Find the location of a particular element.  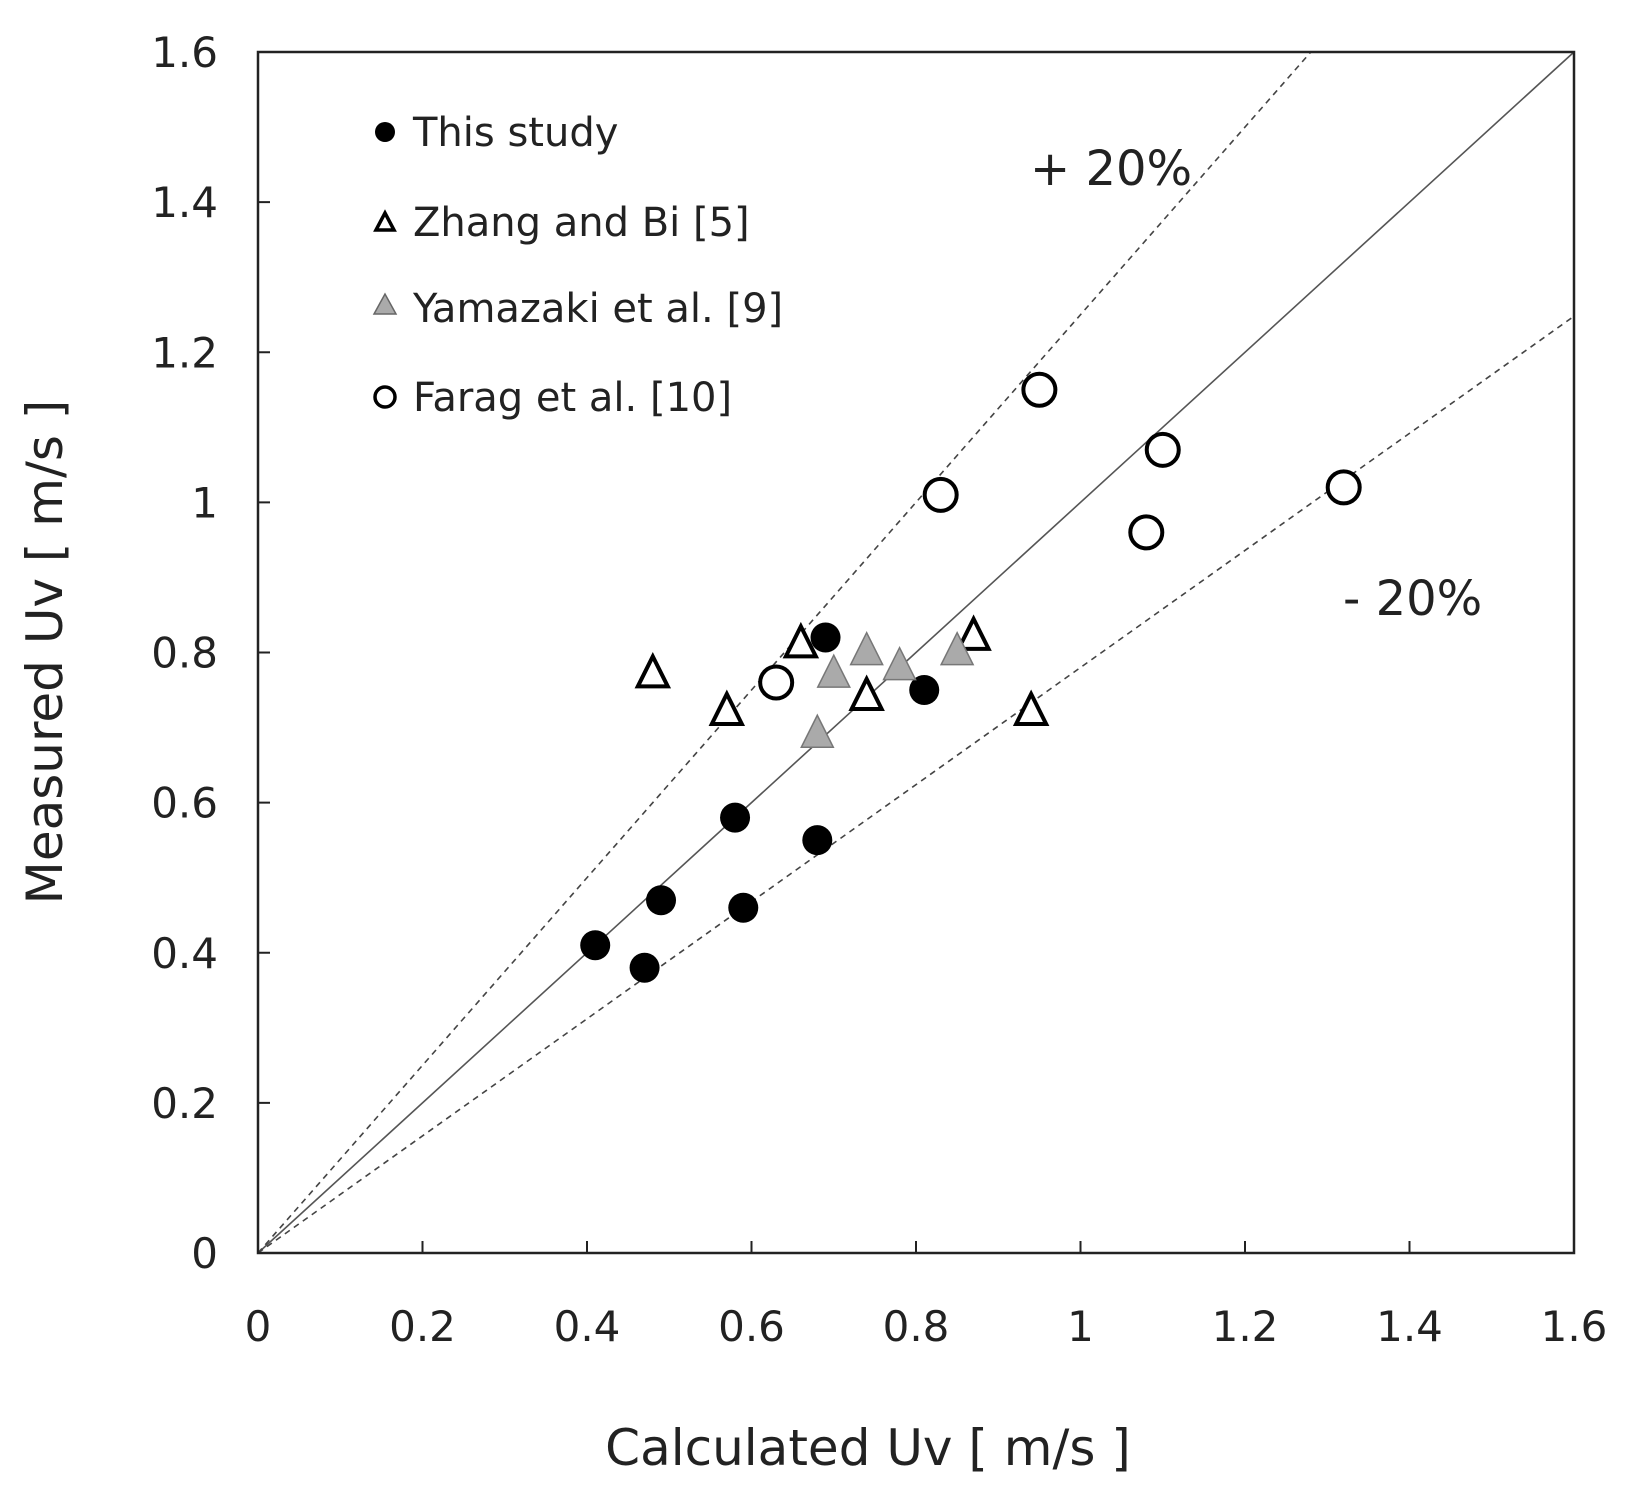

y-tick-label: 1.2 is located at coordinates (184, 352).